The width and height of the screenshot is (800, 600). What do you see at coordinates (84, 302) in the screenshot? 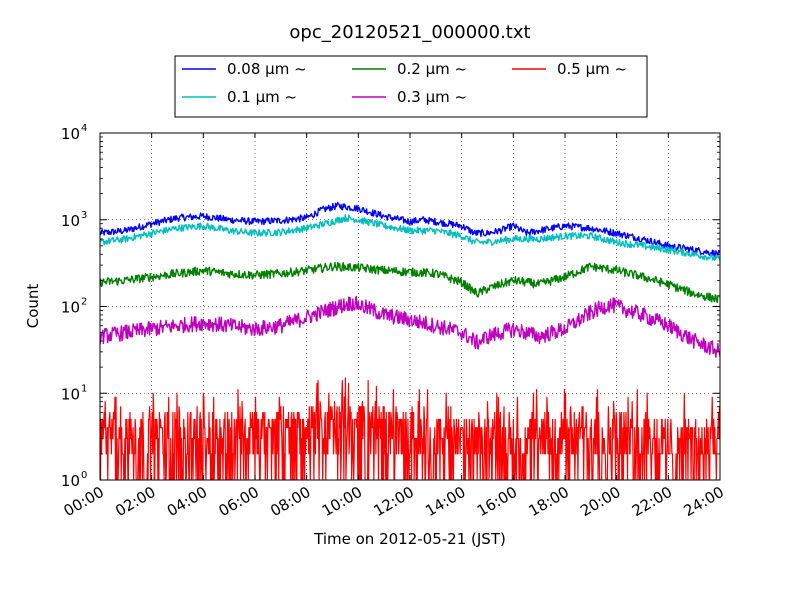
I see `y-tick-exponent: 2` at bounding box center [84, 302].